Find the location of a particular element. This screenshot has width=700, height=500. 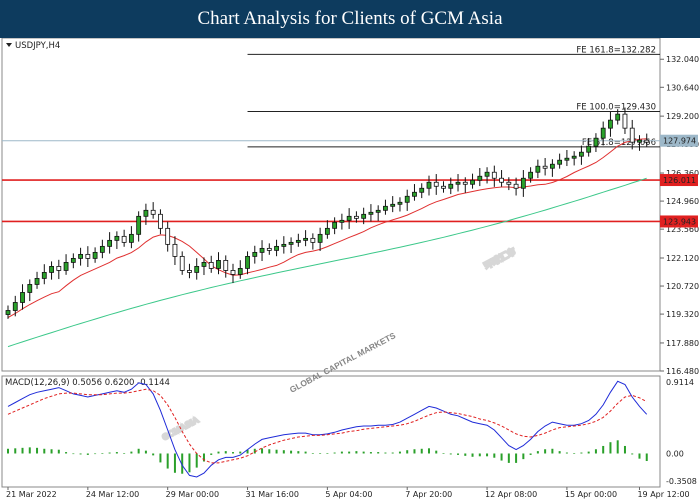

fib-level-label: FE 61.8=127.666 is located at coordinates (619, 143).